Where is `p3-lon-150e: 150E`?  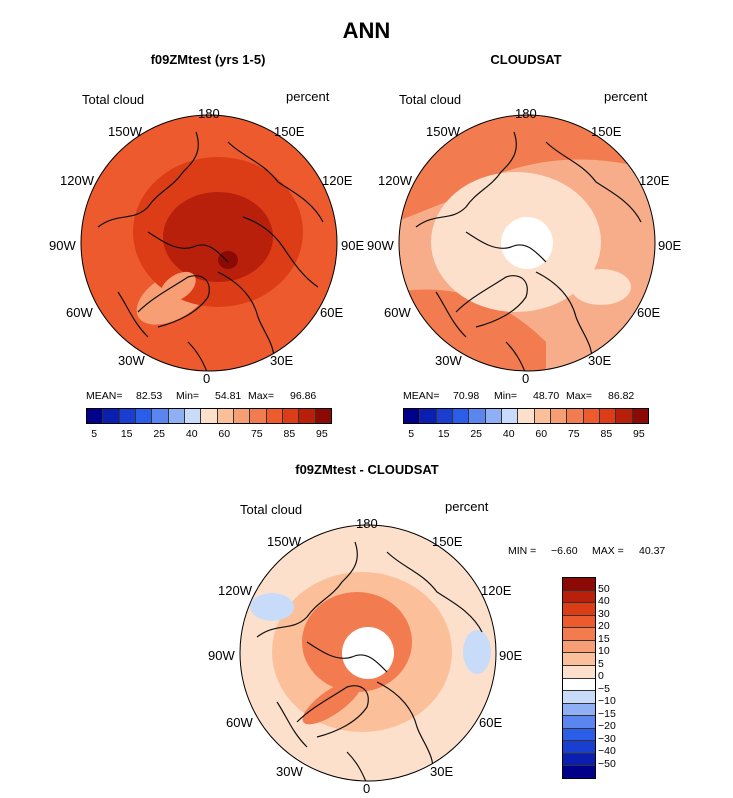 p3-lon-150e: 150E is located at coordinates (447, 541).